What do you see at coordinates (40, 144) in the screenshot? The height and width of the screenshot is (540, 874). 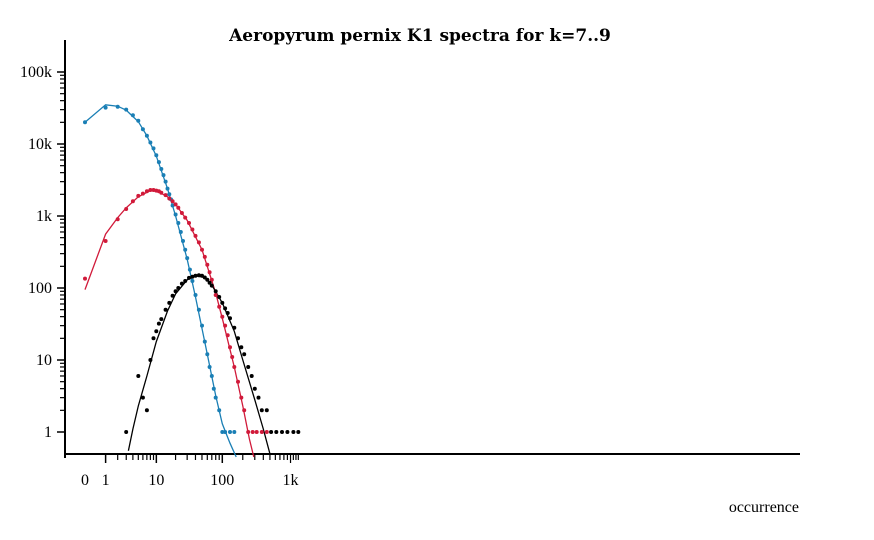 I see `y-tick-label-4: 10k` at bounding box center [40, 144].